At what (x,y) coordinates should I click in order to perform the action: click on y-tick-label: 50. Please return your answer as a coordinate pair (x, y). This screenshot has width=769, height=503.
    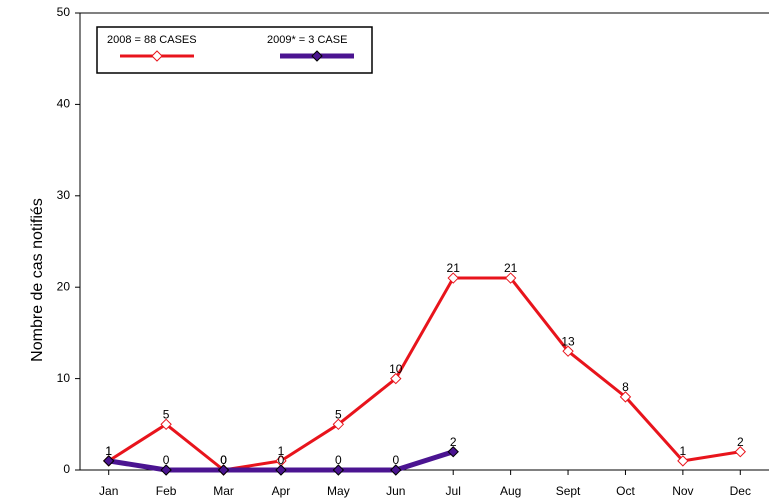
    Looking at the image, I should click on (64, 12).